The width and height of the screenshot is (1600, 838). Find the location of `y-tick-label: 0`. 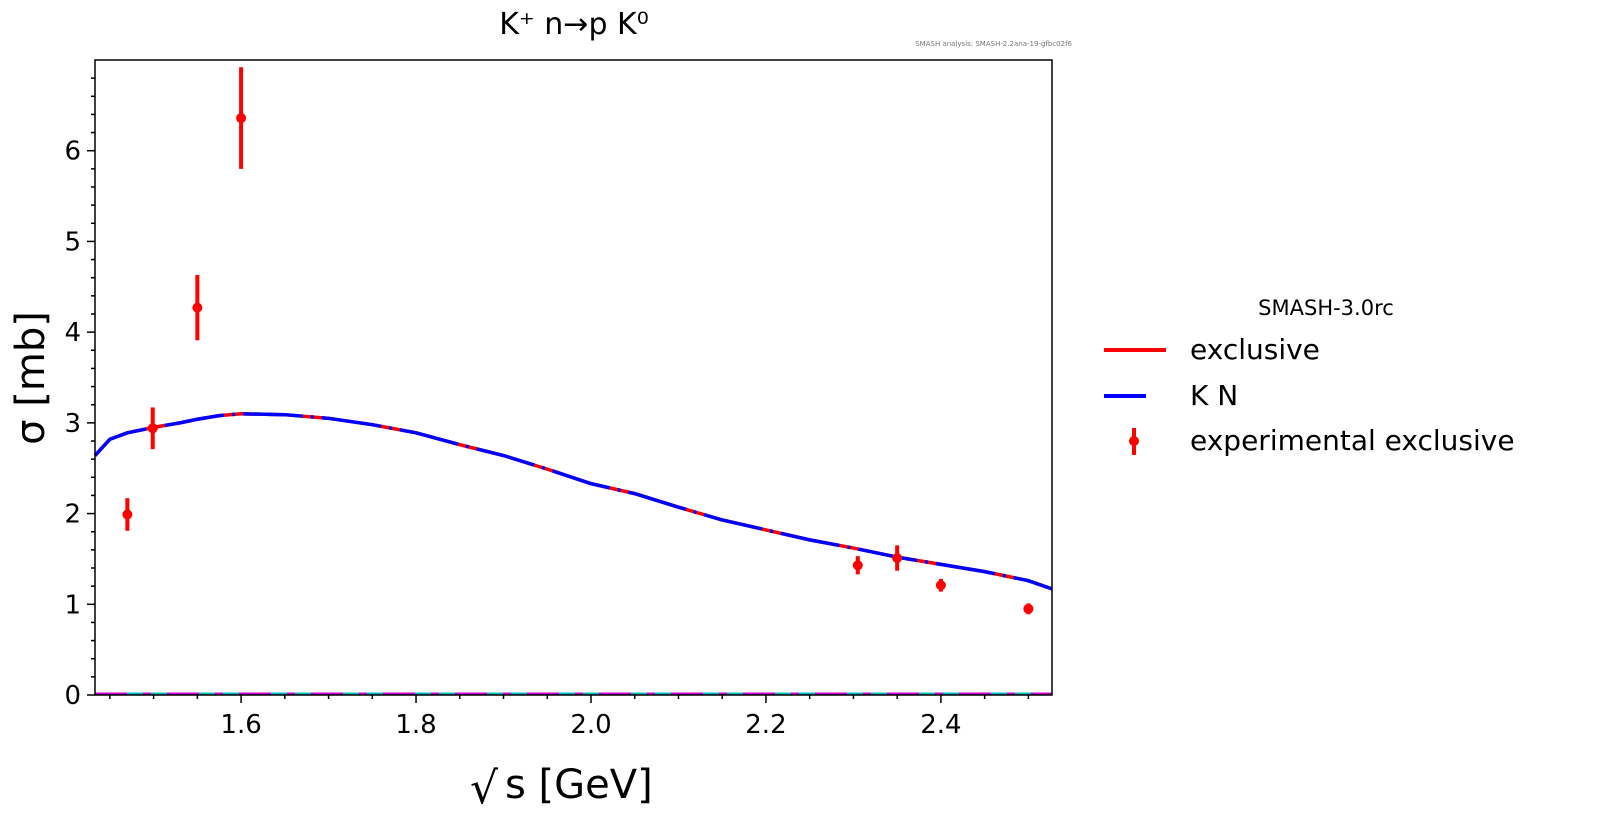

y-tick-label: 0 is located at coordinates (72, 696).